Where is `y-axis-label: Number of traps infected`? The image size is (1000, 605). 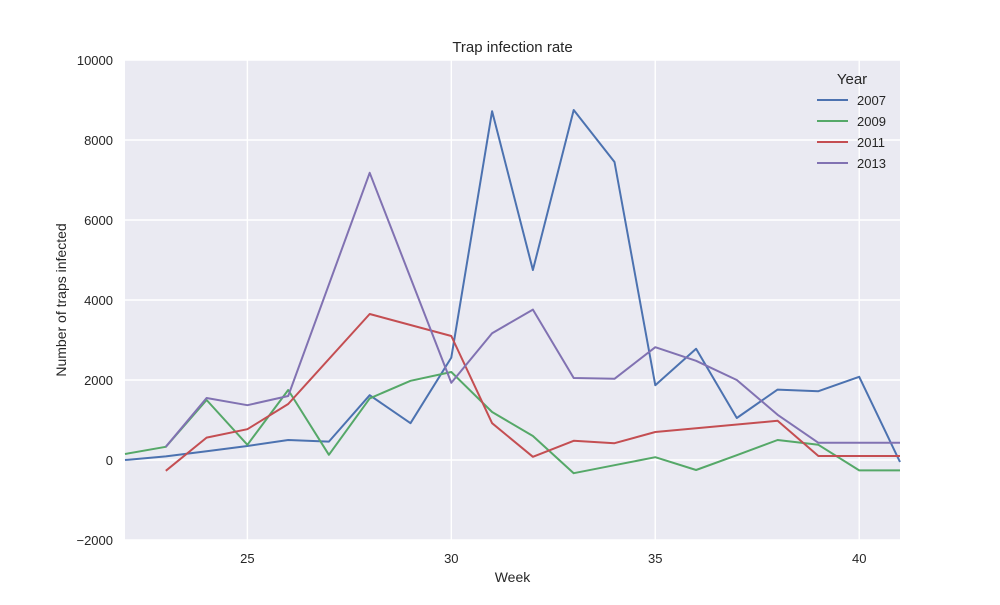
y-axis-label: Number of traps infected is located at coordinates (61, 299).